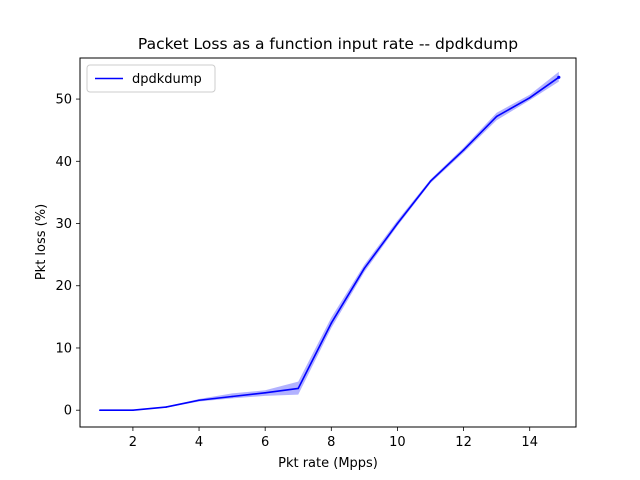 This screenshot has width=640, height=480. I want to click on x-axis: 2 4 6 8 10 12 14, so click(333, 438).